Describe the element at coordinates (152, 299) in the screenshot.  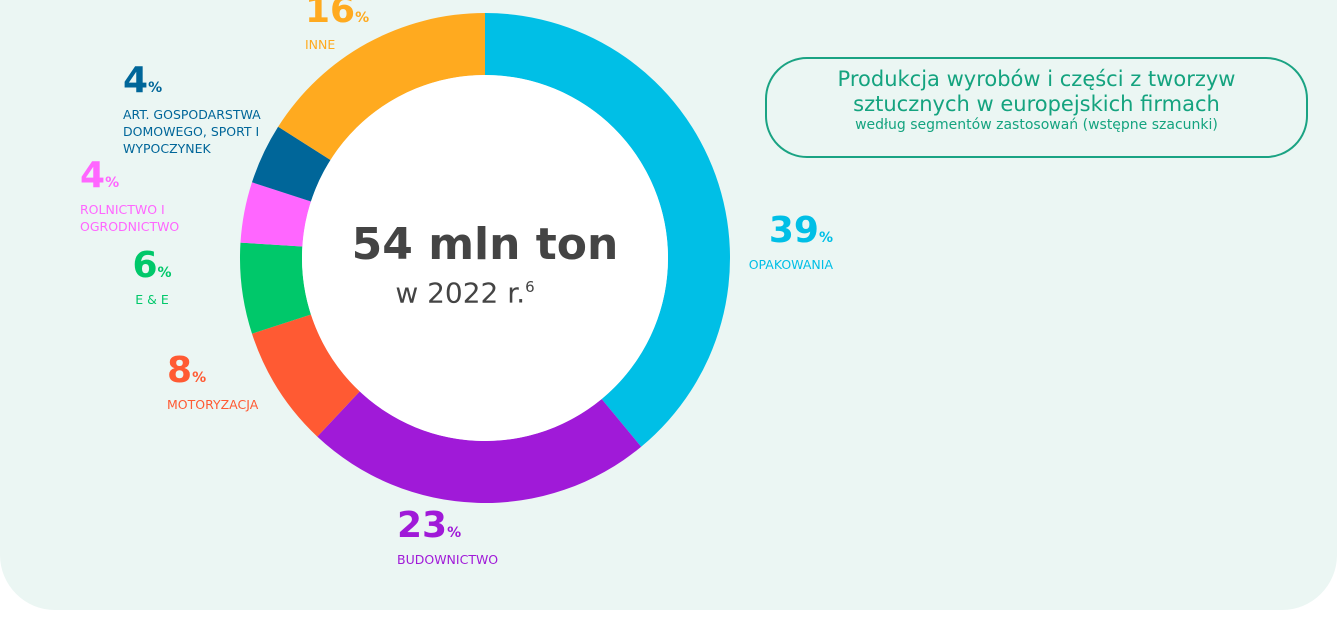
I see `category-label: E & E` at that location.